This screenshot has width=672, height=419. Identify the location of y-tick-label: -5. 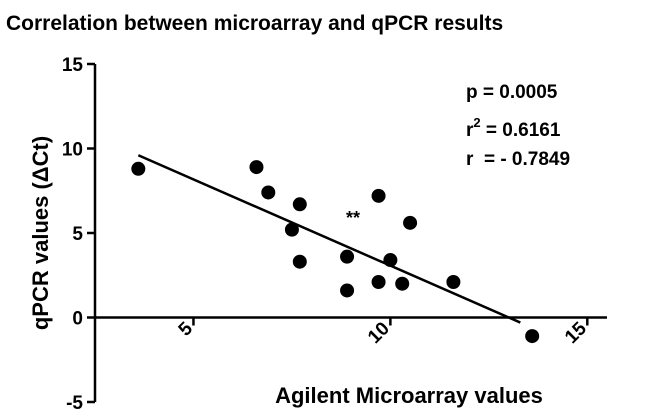
(74, 403).